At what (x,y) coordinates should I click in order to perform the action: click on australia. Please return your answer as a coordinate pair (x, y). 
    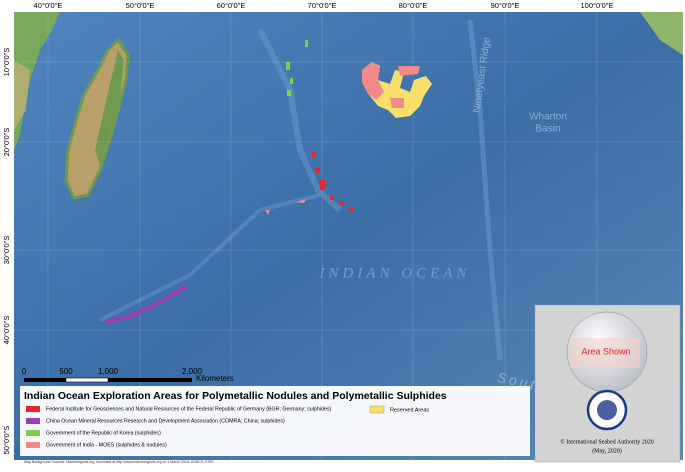
    Looking at the image, I should click on (661, 33).